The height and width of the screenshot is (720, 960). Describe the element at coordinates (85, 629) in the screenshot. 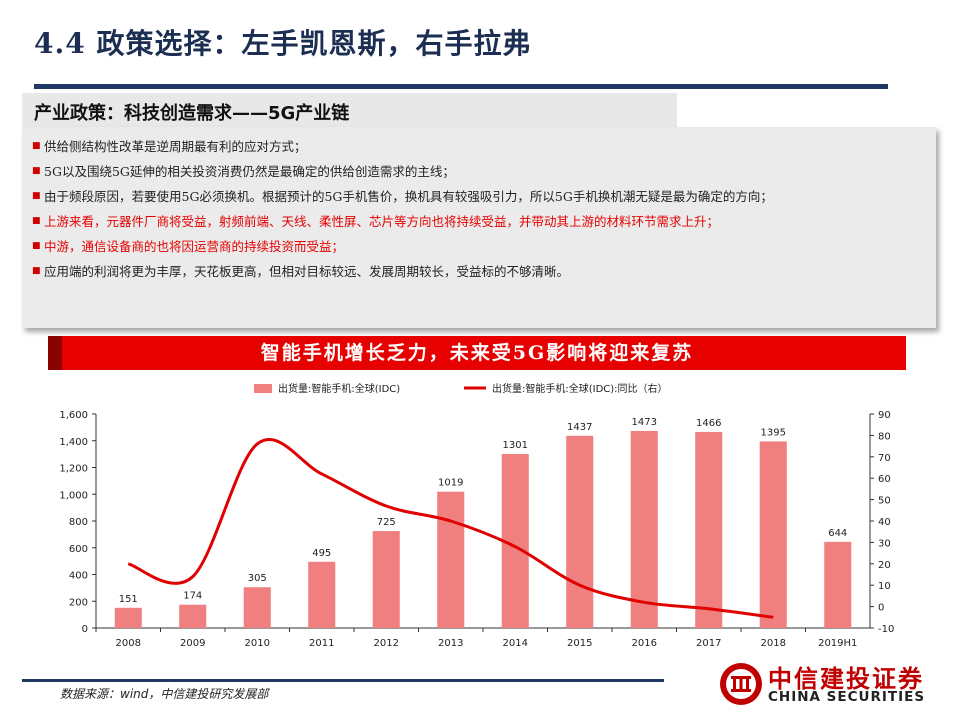

I see `left-axis-tick-label: 0` at that location.